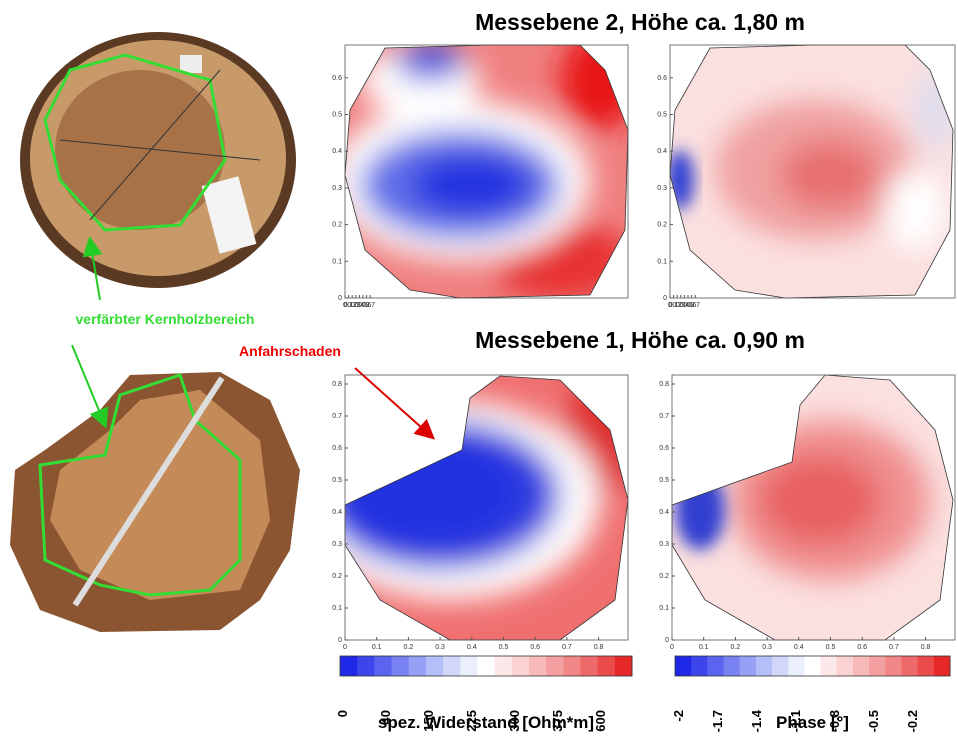  I want to click on colorbar-tick-label: 0, so click(342, 713).